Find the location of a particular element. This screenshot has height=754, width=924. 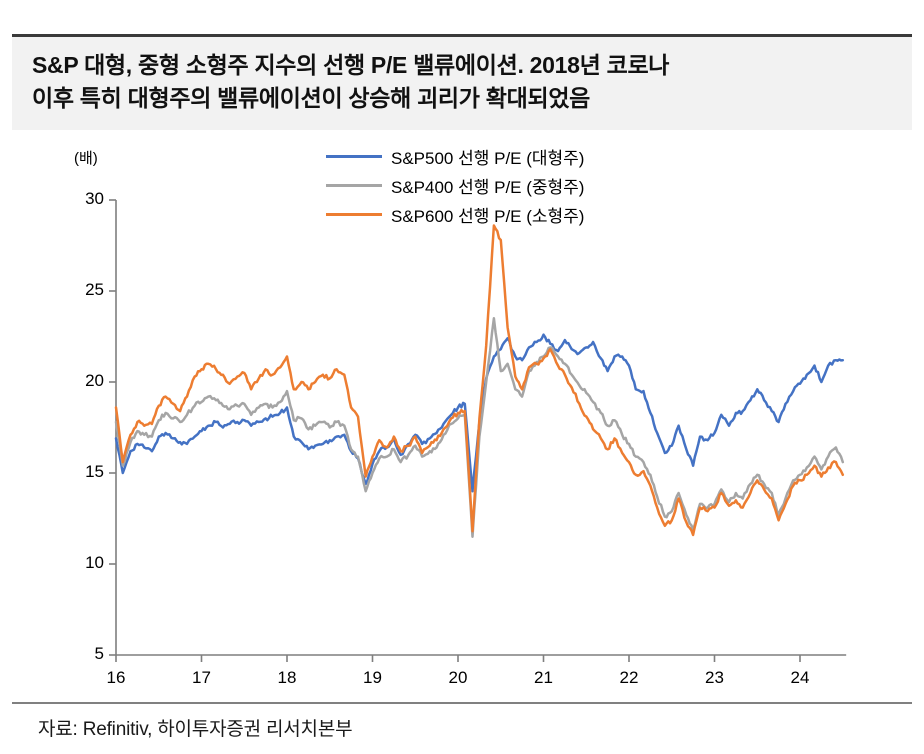

legend-swatch-sp500-line is located at coordinates (354, 156).